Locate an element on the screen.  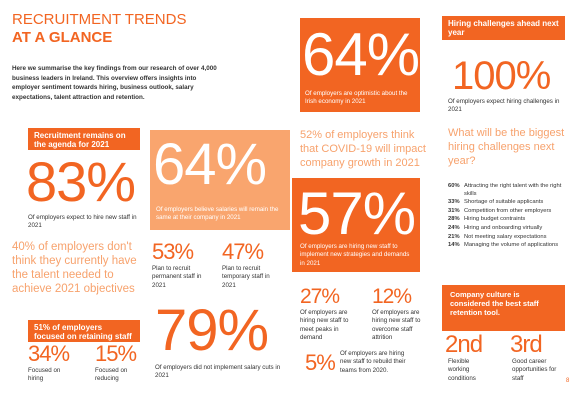
title-line2: AT A GLANCE is located at coordinates (62, 37).